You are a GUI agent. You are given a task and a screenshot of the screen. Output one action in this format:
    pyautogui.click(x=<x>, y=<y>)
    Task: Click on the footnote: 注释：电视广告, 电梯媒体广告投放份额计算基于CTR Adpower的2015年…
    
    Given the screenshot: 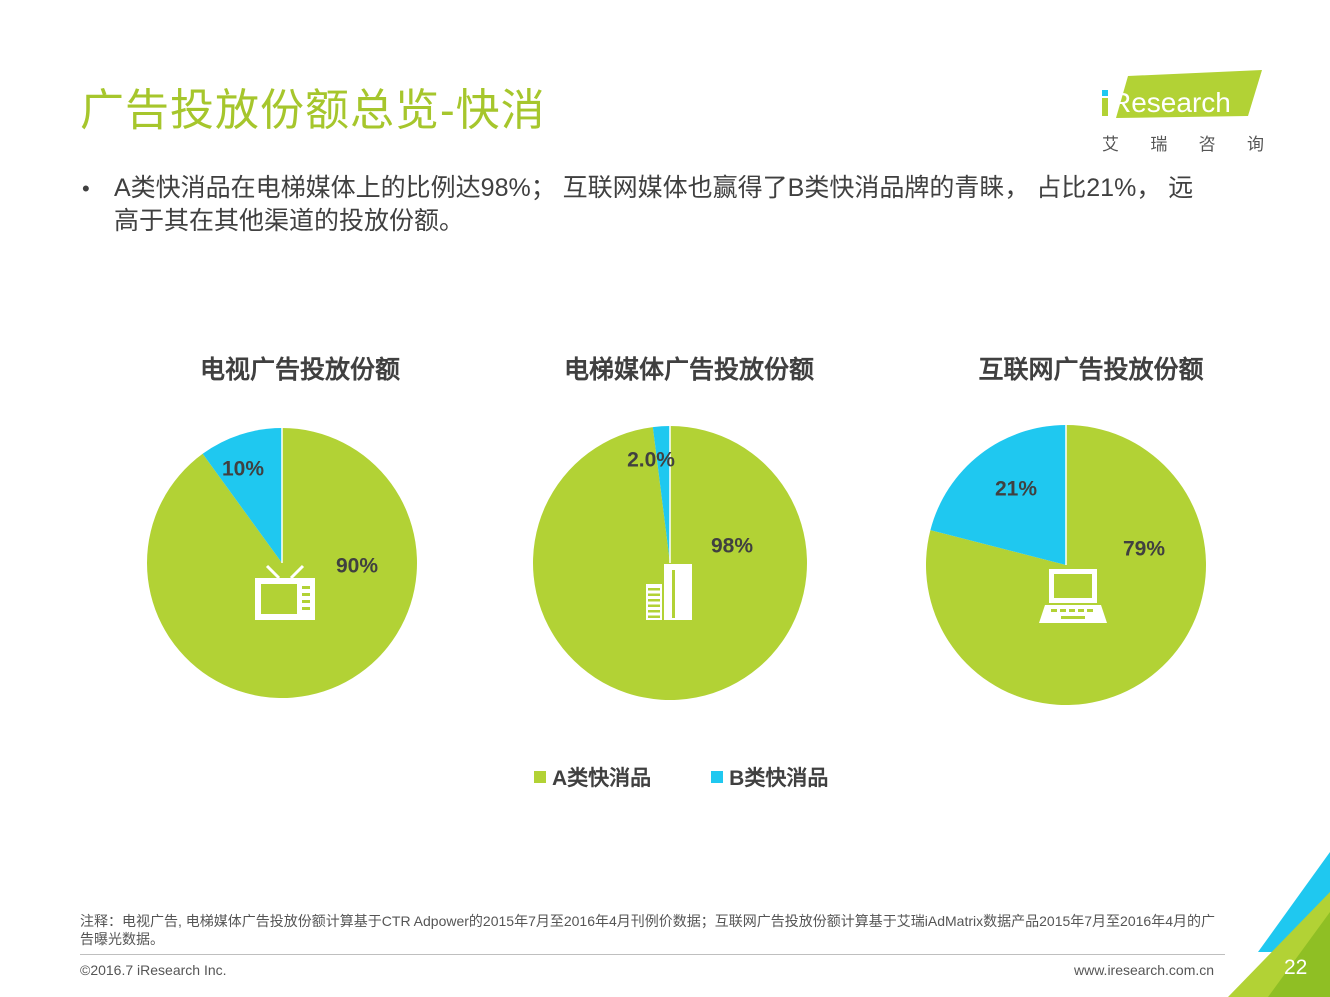 What is the action you would take?
    pyautogui.click(x=647, y=930)
    